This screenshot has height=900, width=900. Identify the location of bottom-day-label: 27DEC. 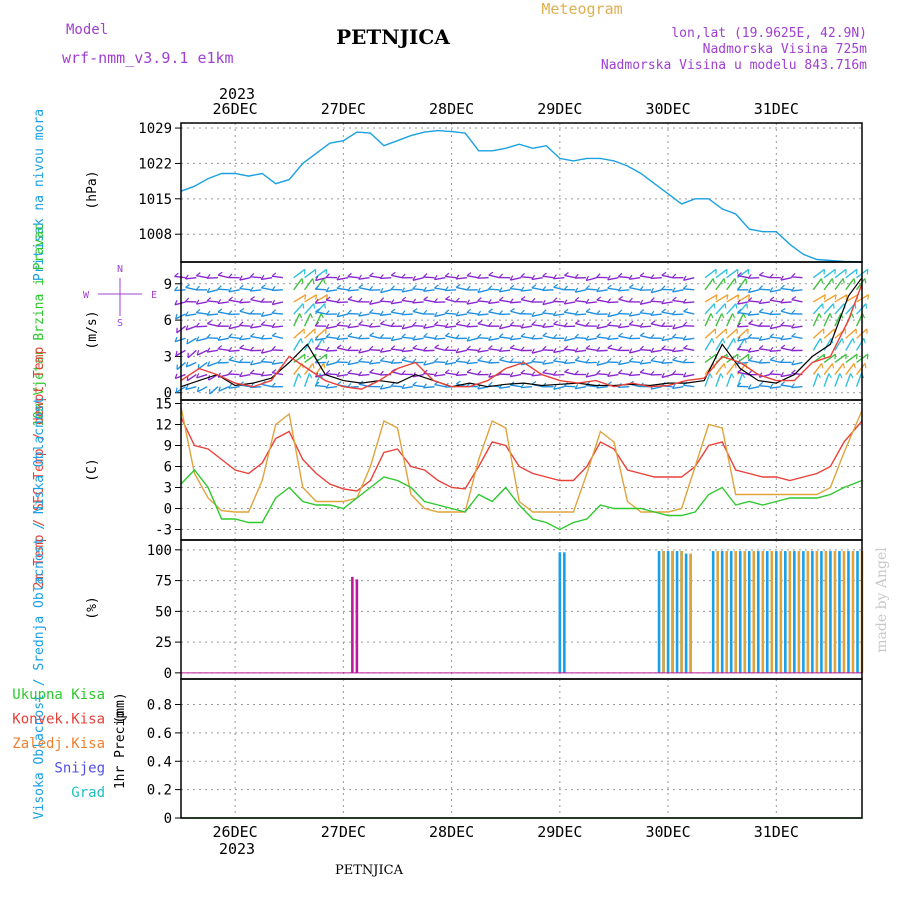
(343, 832).